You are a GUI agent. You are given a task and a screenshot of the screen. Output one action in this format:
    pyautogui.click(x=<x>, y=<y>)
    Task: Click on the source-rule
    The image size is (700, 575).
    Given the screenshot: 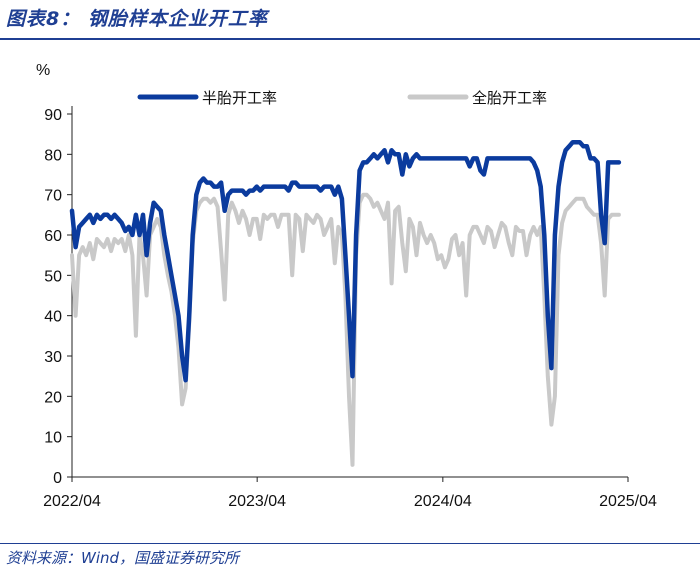 What is the action you would take?
    pyautogui.click(x=350, y=543)
    